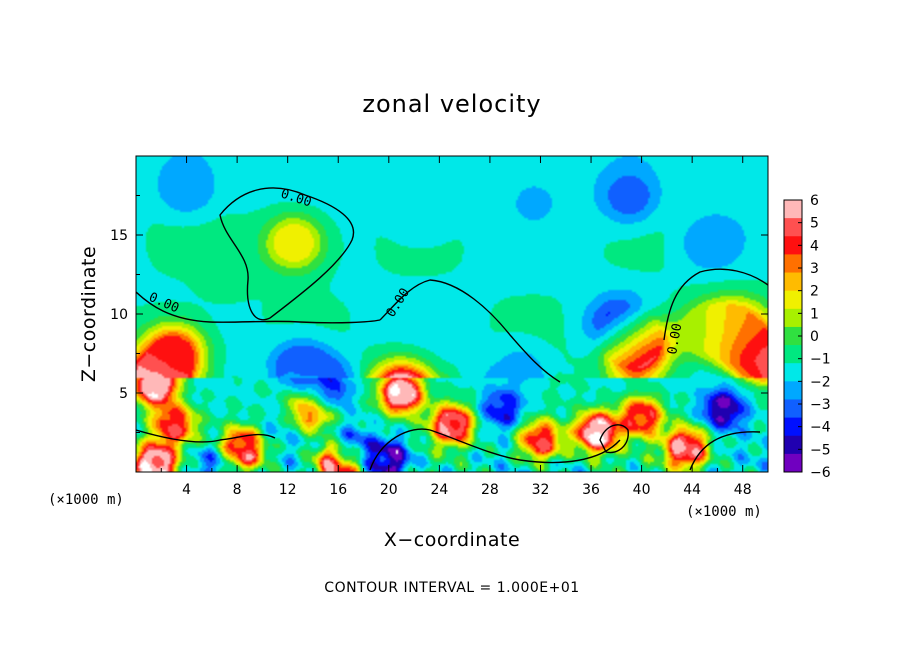  I want to click on zero-contour-middle, so click(470, 331).